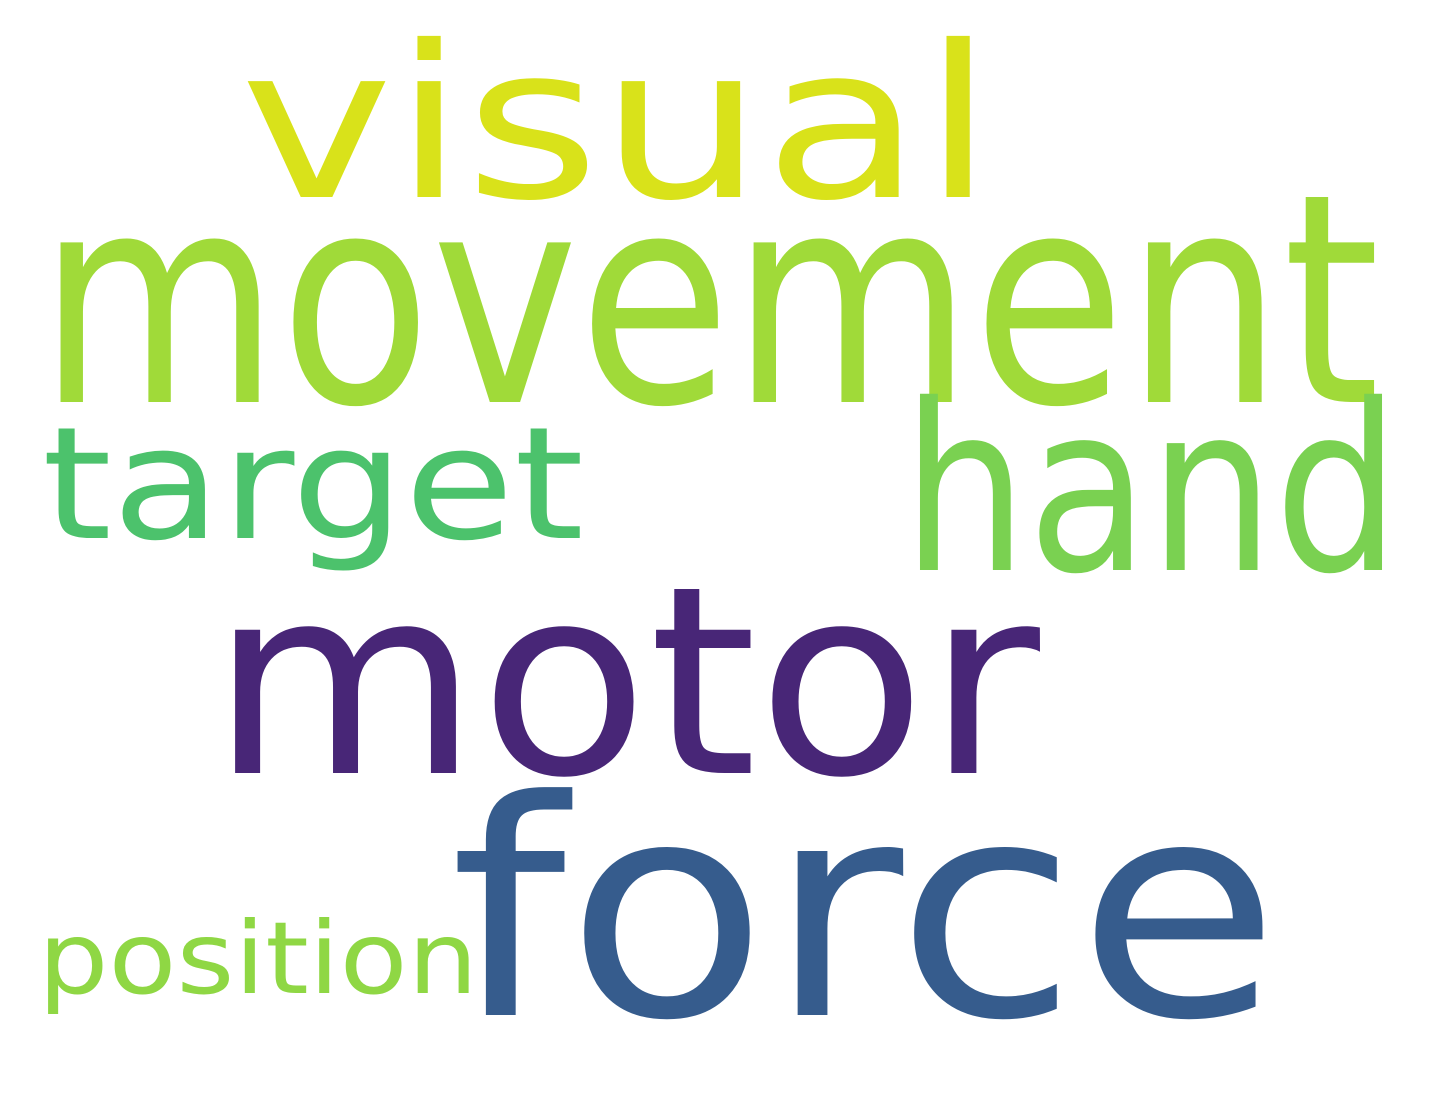 This screenshot has height=1106, width=1455. Describe the element at coordinates (258, 958) in the screenshot. I see `word-position: position` at that location.